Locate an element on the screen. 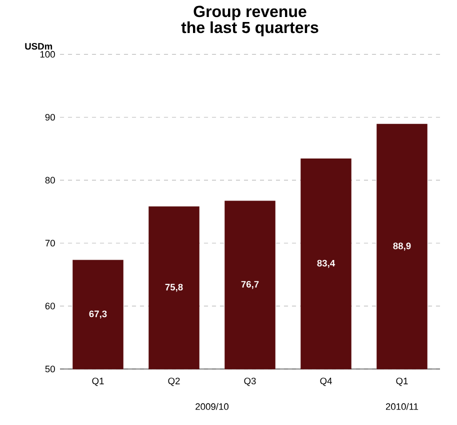 The width and height of the screenshot is (457, 425). y-tick-label: 60 is located at coordinates (50, 306).